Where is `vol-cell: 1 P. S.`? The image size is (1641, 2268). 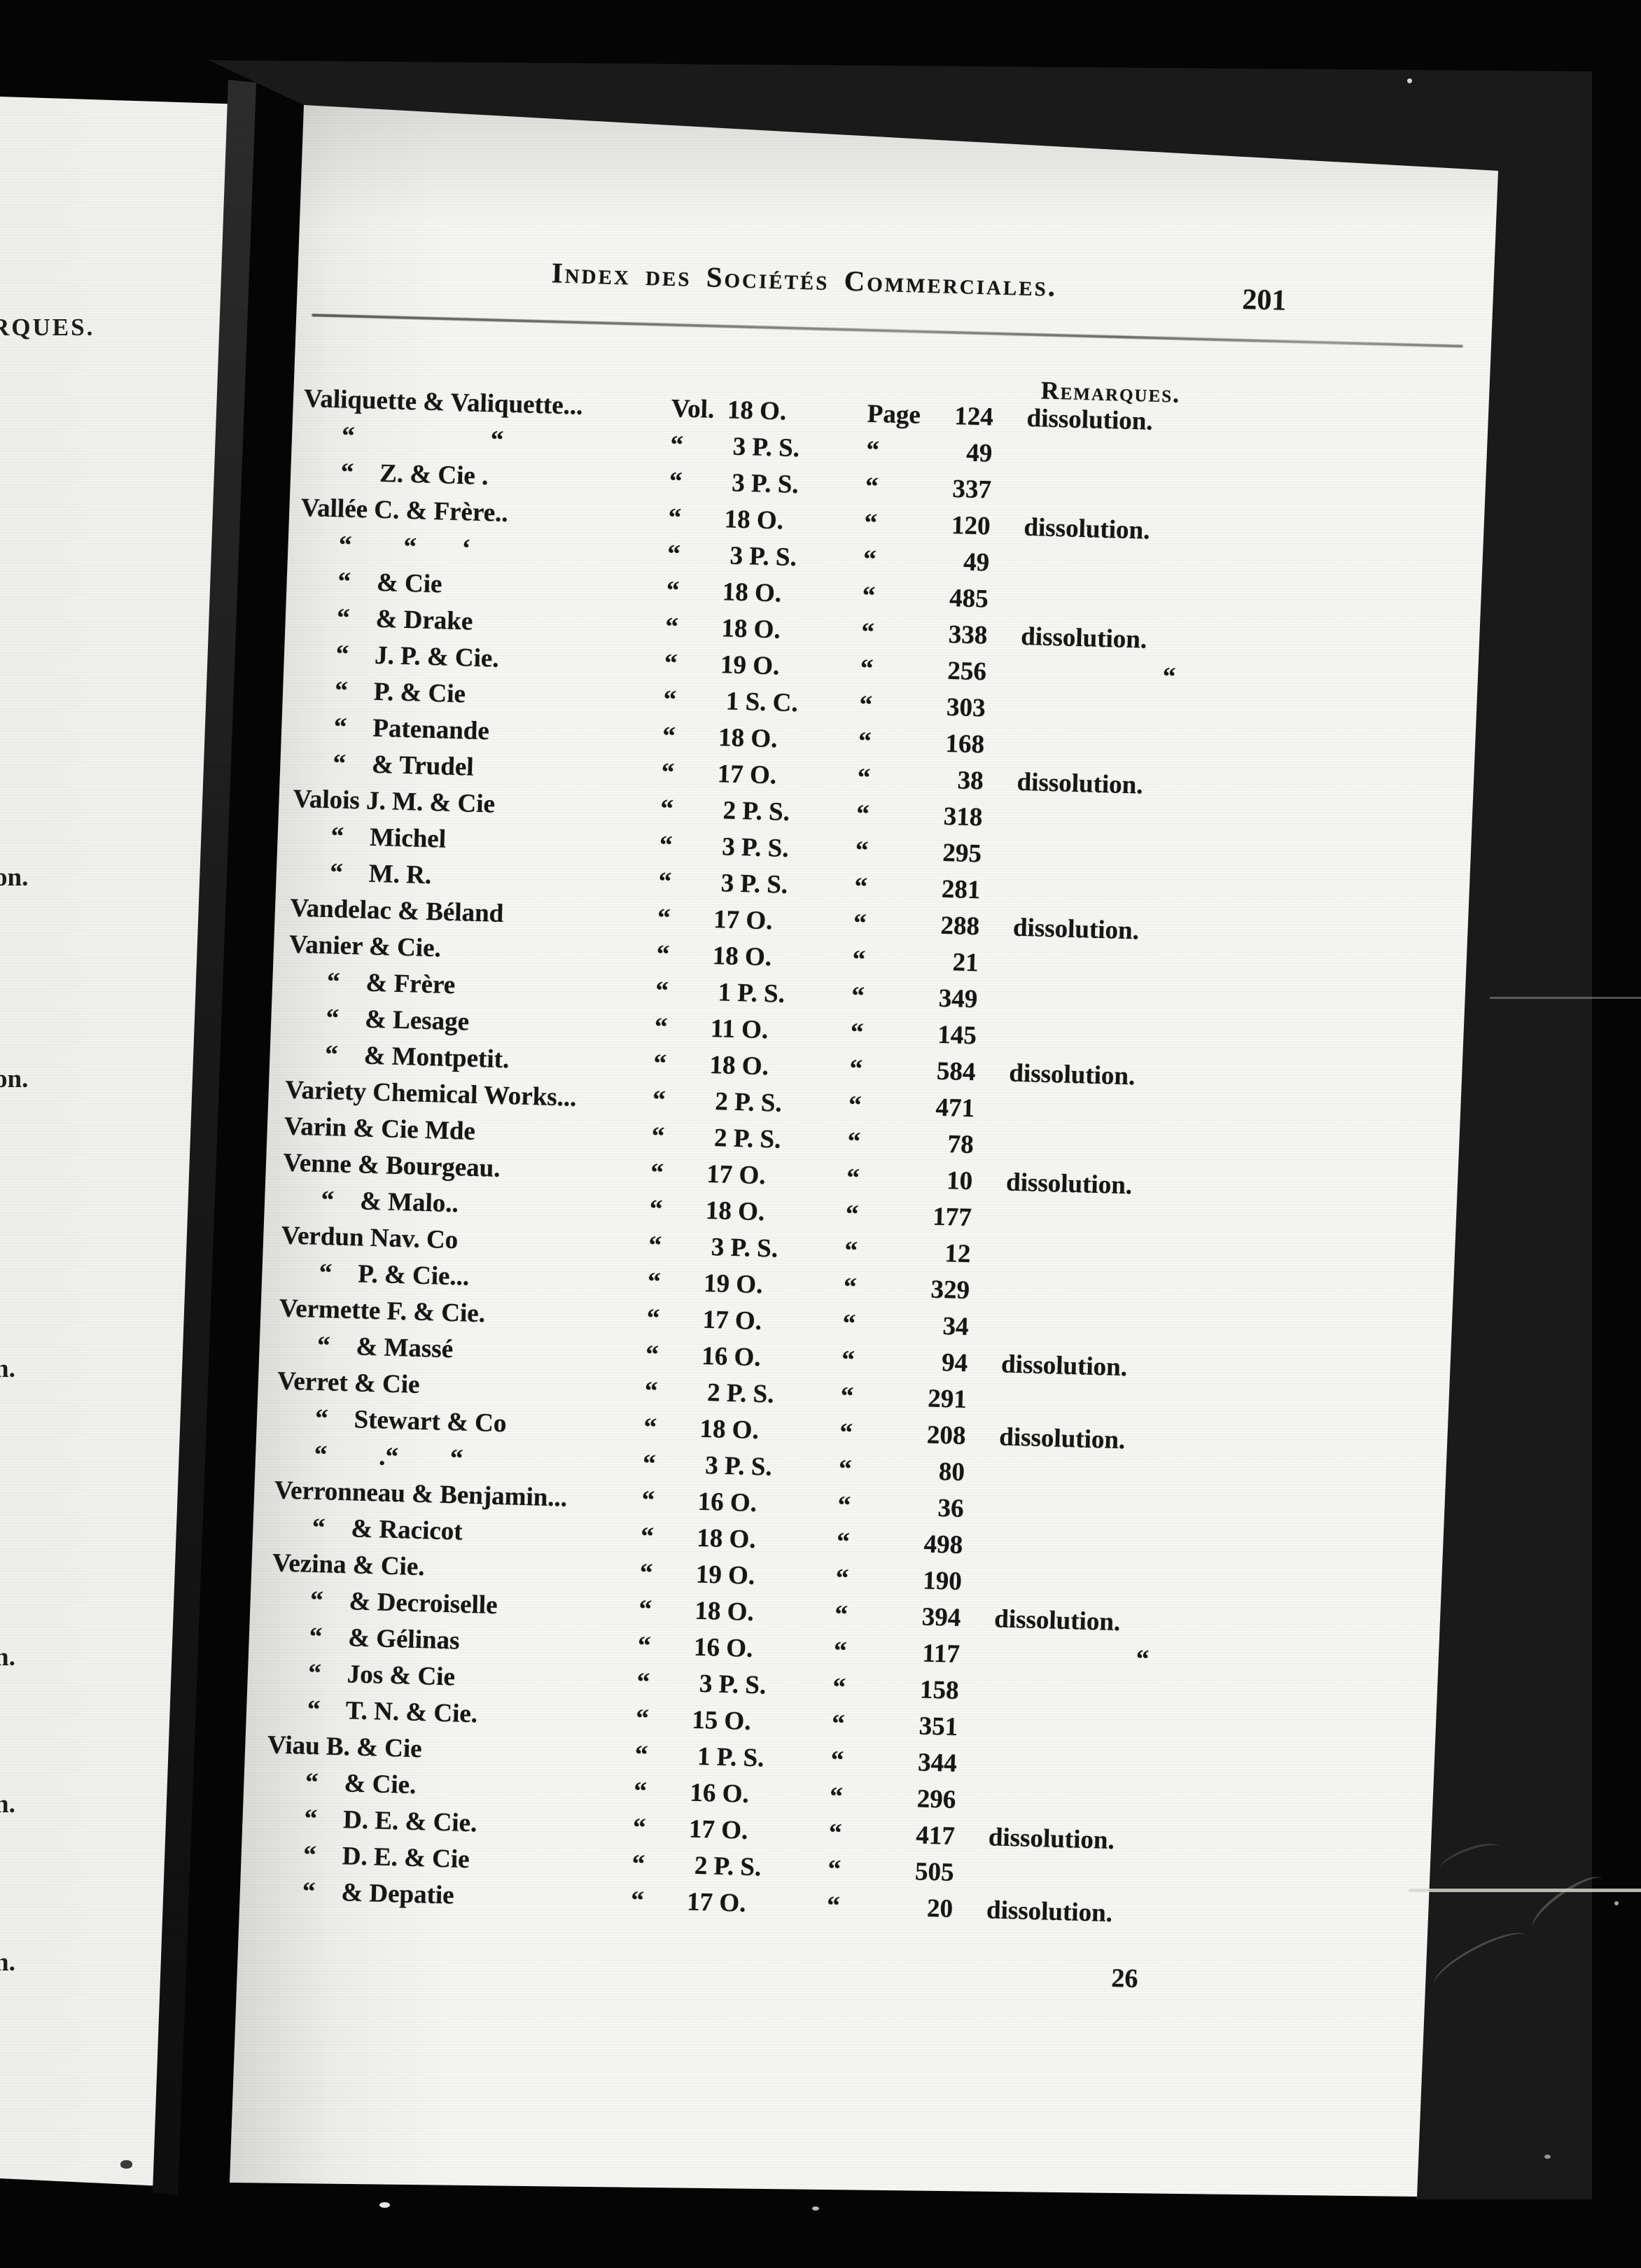
vol-cell: 1 P. S. is located at coordinates (727, 1757).